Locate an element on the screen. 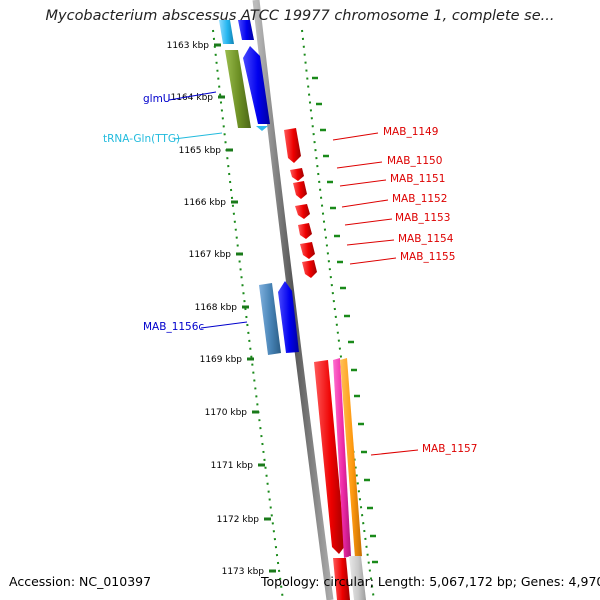 The image size is (600, 600). gene-label-MAB_1152: MAB_1152 is located at coordinates (419, 199).